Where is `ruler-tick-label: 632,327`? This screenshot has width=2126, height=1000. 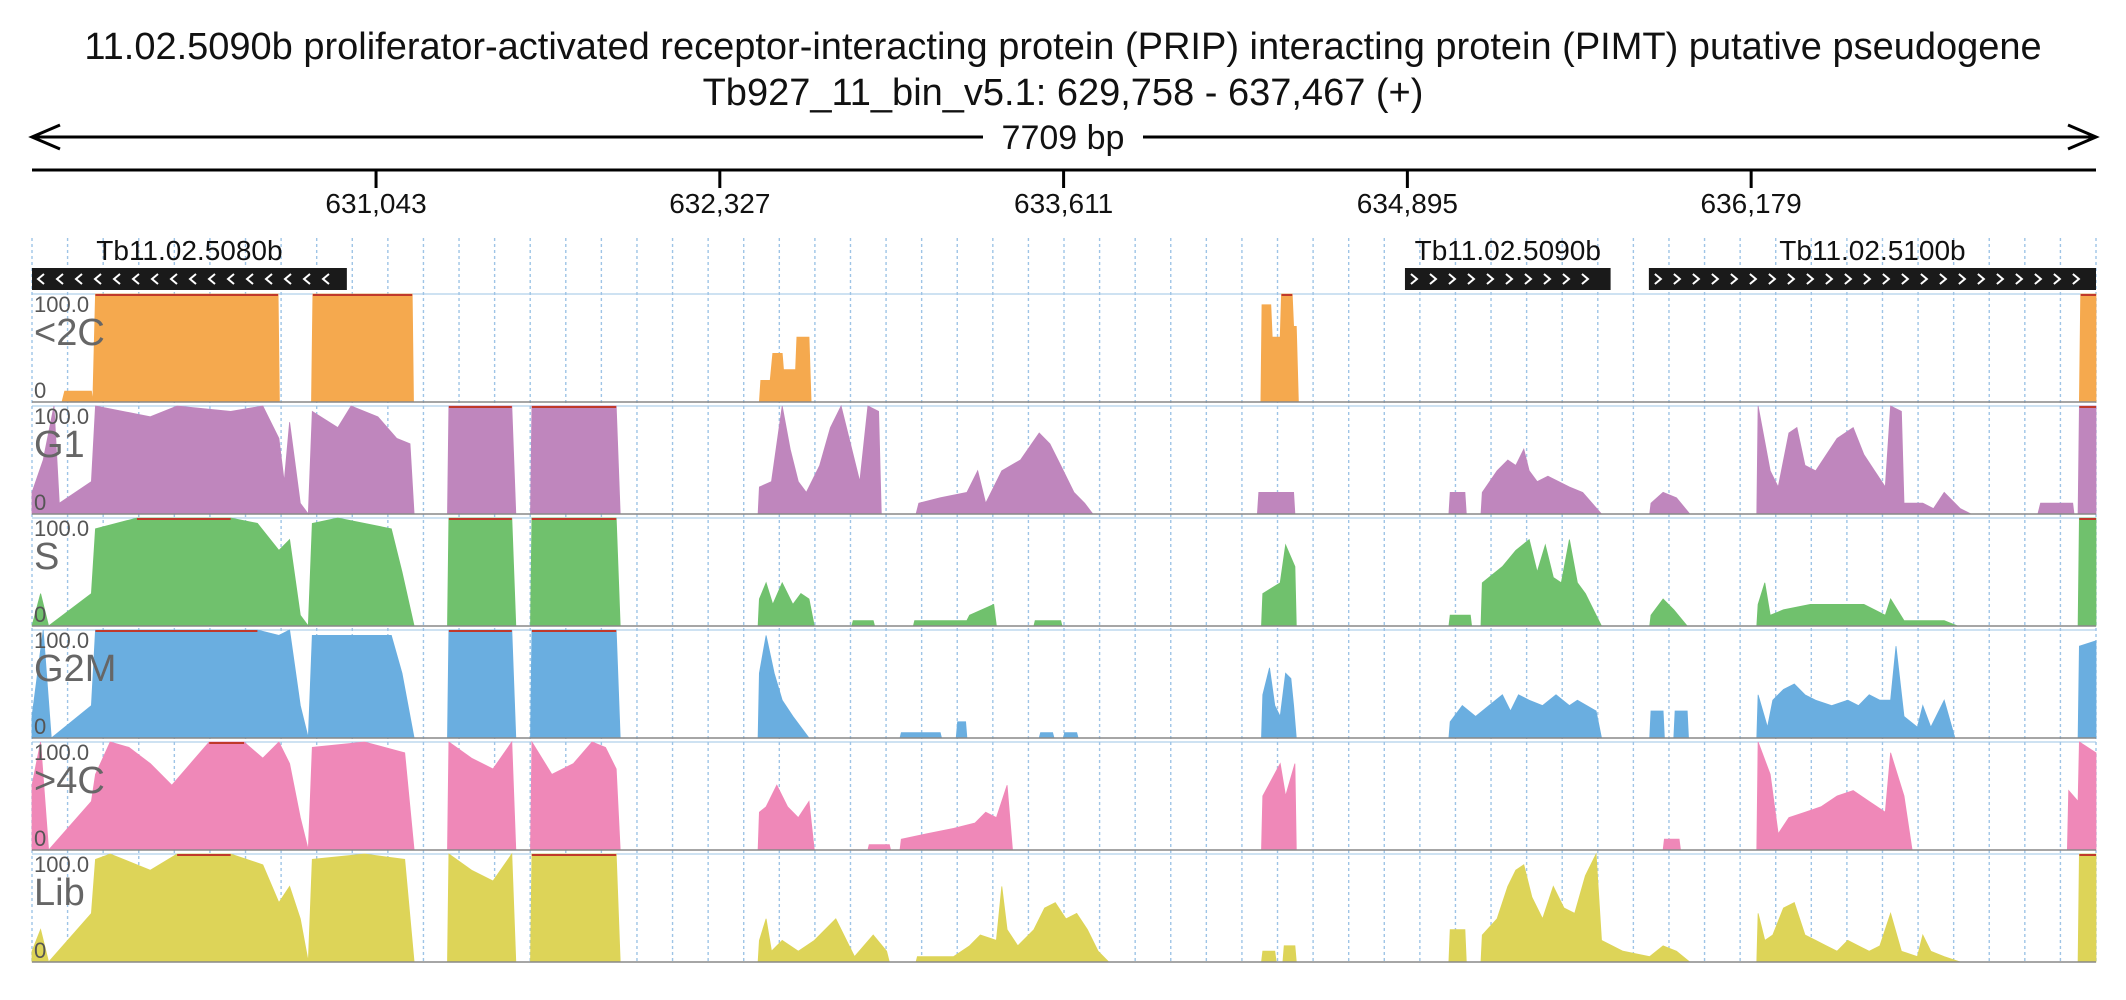
ruler-tick-label: 632,327 is located at coordinates (719, 203).